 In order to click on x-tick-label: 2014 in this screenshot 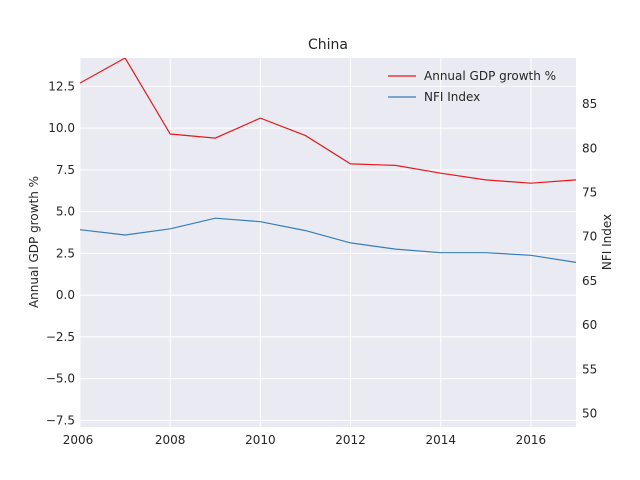, I will do `click(440, 440)`.